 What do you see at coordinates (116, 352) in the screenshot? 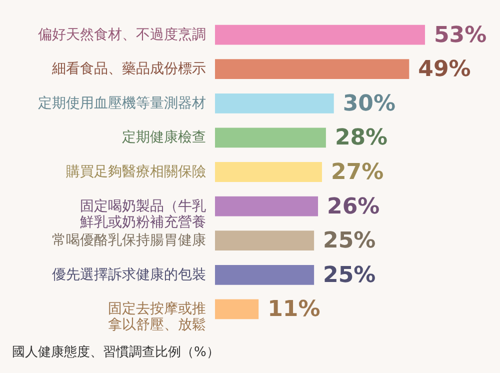
I see `text: 國人健康態度、習慣調查比例（%）` at bounding box center [116, 352].